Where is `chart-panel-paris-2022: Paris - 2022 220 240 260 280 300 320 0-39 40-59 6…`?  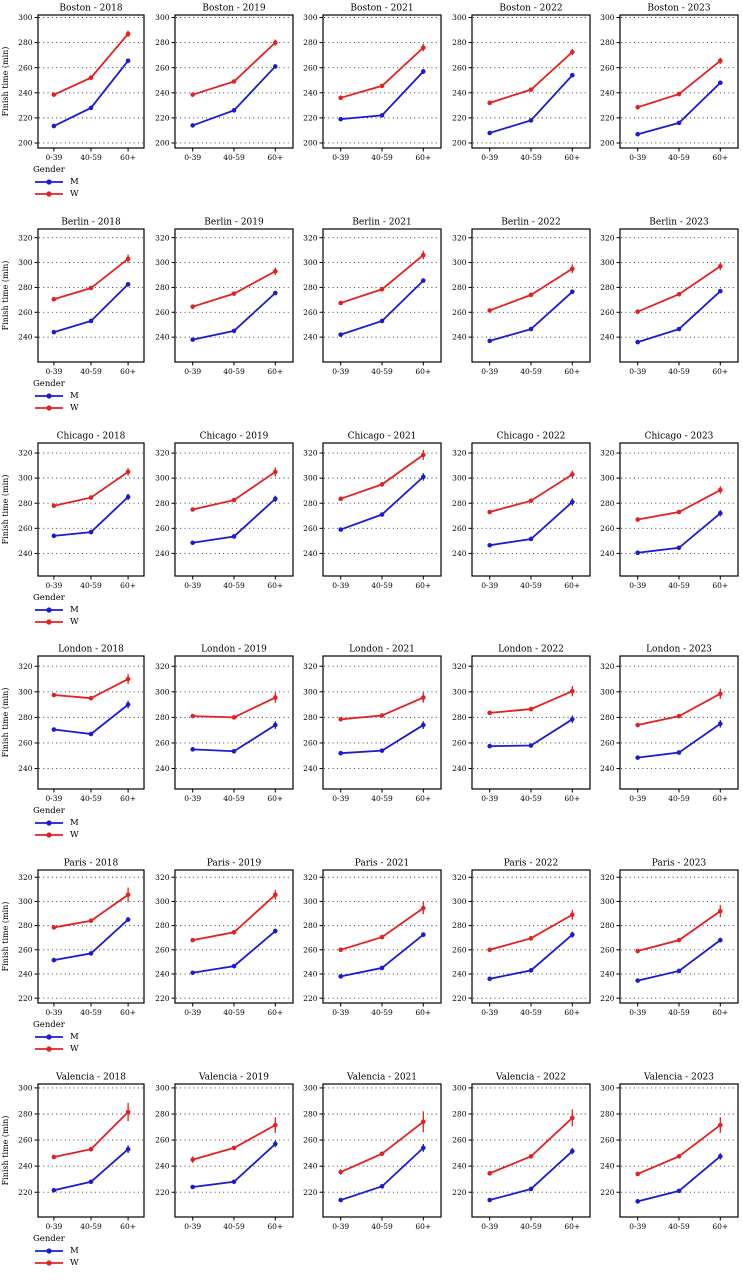 chart-panel-paris-2022: Paris - 2022 220 240 260 280 300 320 0-39 40-59 6… is located at coordinates (521, 938).